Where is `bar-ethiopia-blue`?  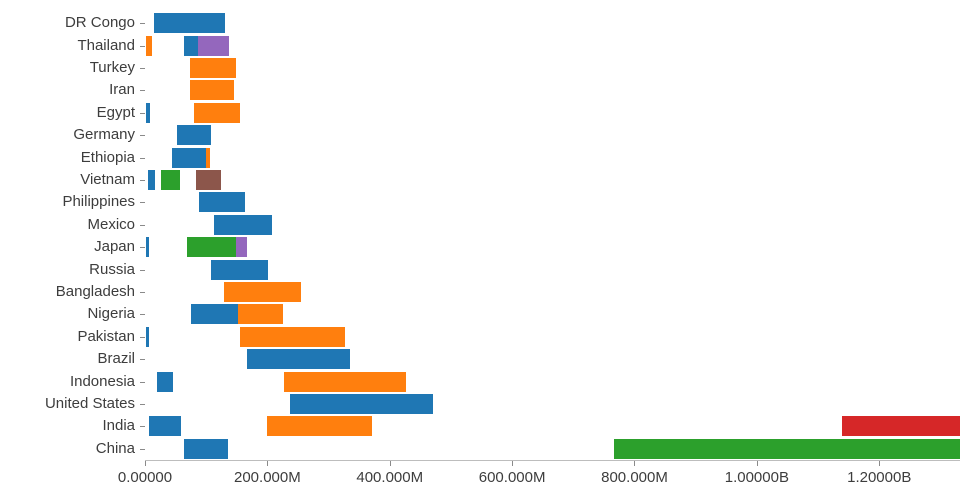 bar-ethiopia-blue is located at coordinates (189, 157).